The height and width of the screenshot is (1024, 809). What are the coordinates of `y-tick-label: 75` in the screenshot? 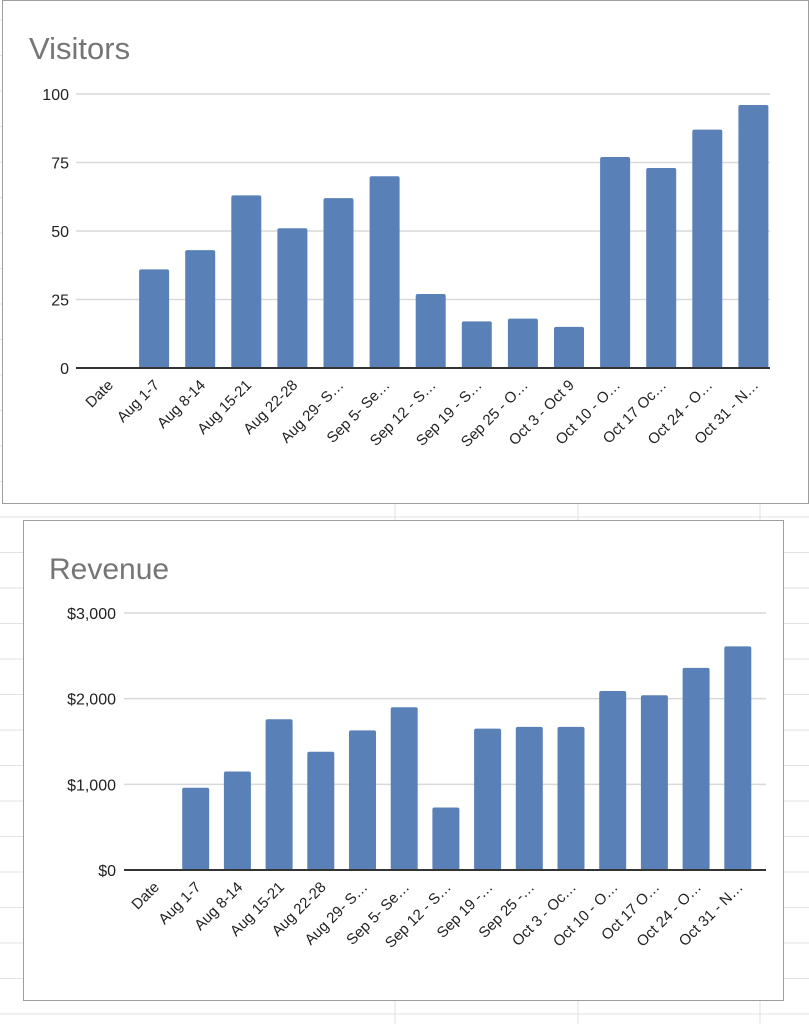 It's located at (60, 164).